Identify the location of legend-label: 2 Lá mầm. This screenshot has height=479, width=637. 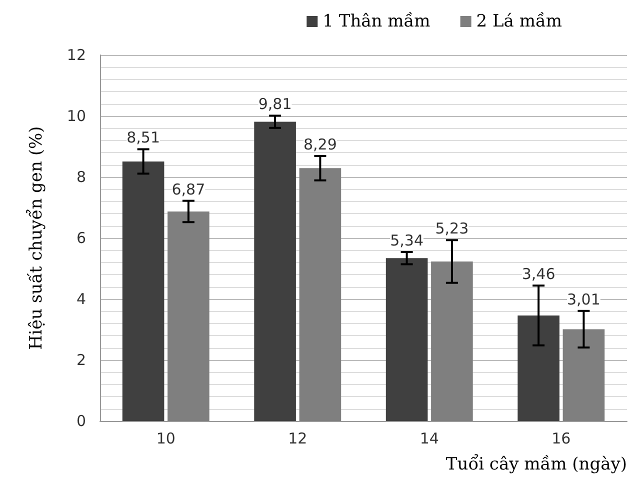
(519, 22).